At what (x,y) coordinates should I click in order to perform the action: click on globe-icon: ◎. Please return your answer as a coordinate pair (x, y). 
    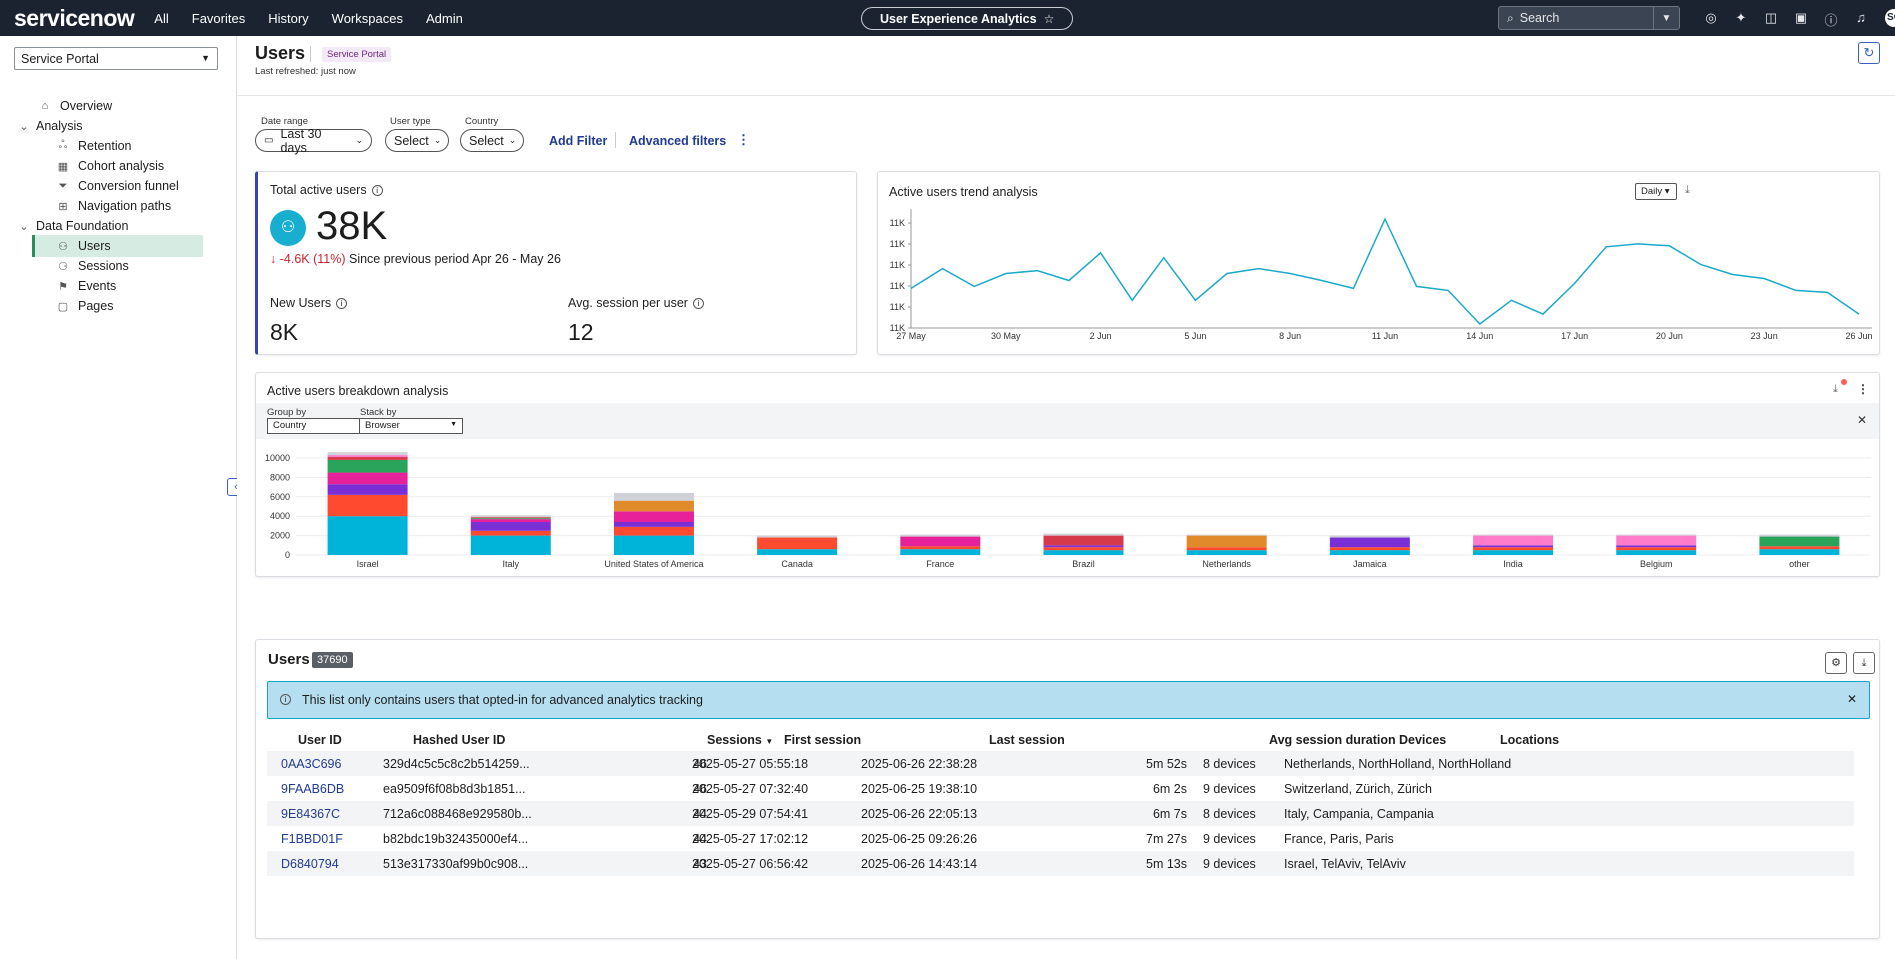
    Looking at the image, I should click on (1711, 17).